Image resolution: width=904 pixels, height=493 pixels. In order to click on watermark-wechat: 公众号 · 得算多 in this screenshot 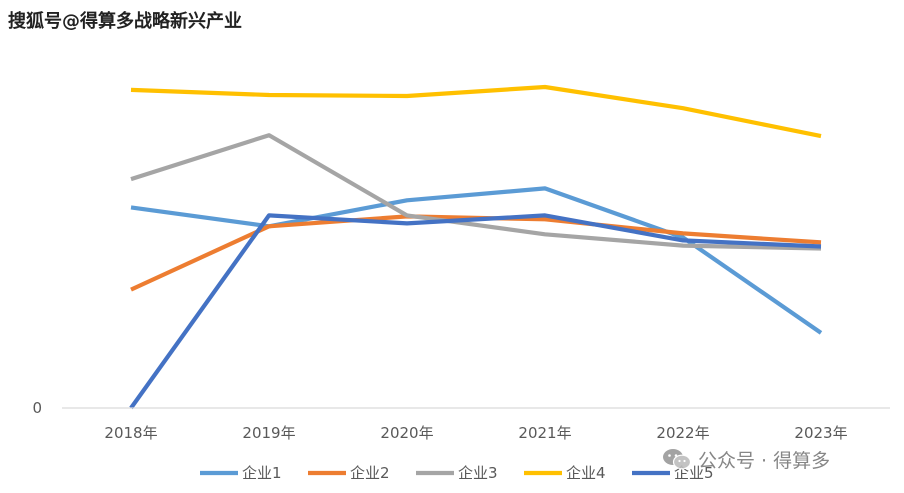, I will do `click(746, 459)`.